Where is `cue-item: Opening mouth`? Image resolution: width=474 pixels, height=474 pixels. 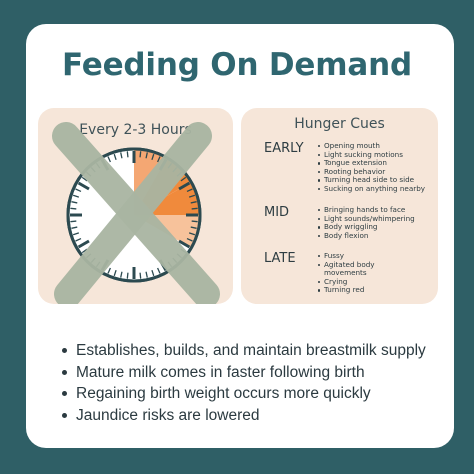
cue-item: Opening mouth is located at coordinates (378, 146).